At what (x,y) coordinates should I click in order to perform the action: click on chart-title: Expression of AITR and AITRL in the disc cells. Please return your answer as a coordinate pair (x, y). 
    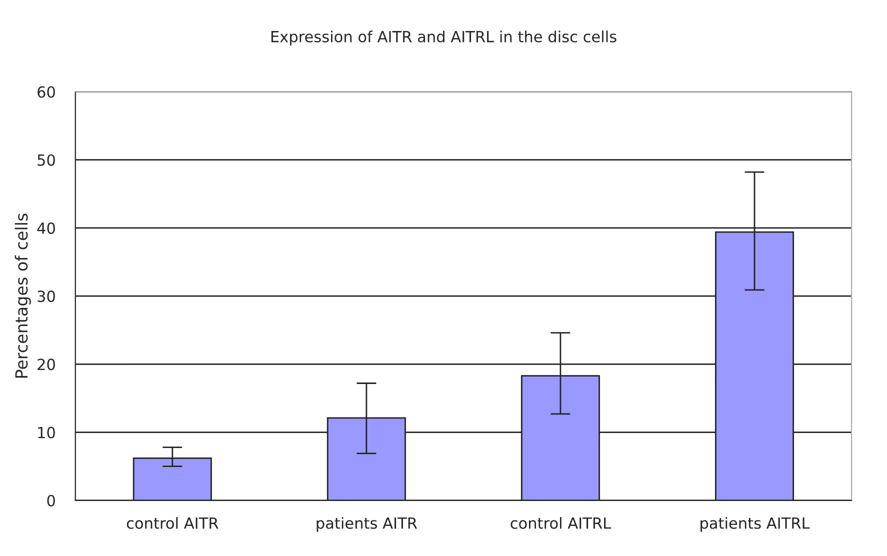
    Looking at the image, I should click on (443, 38).